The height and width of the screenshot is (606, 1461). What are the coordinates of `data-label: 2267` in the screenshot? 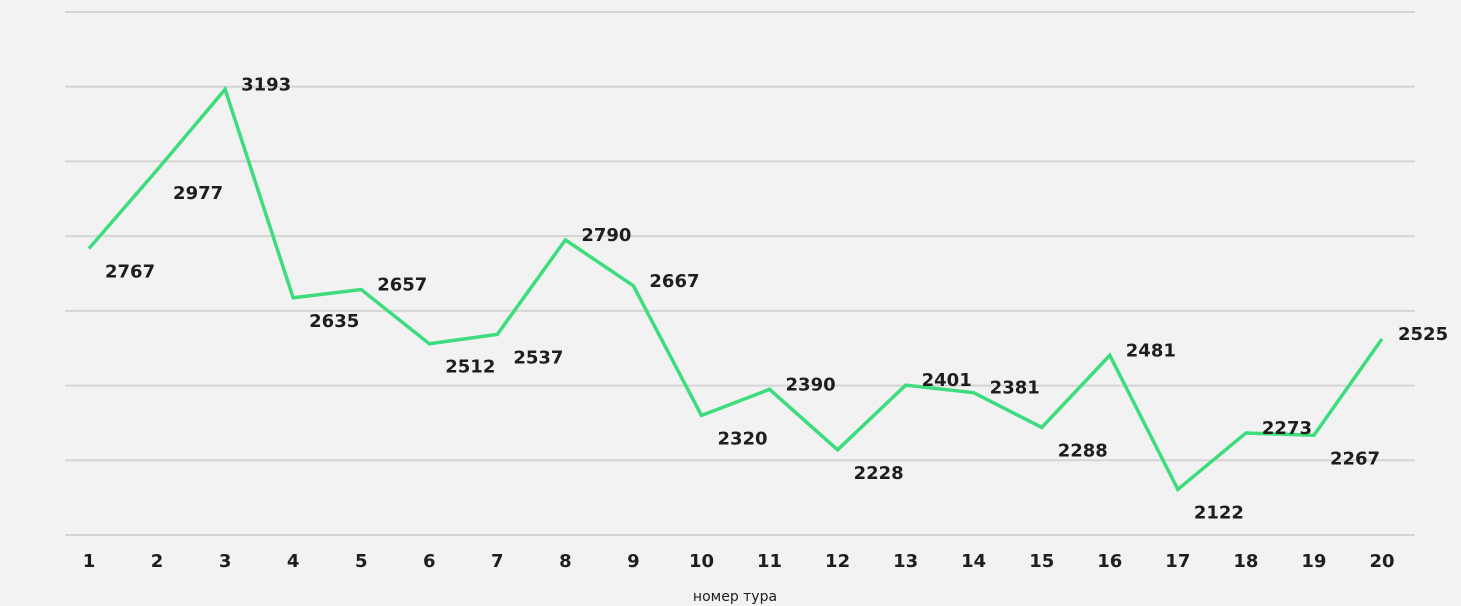 It's located at (1355, 458).